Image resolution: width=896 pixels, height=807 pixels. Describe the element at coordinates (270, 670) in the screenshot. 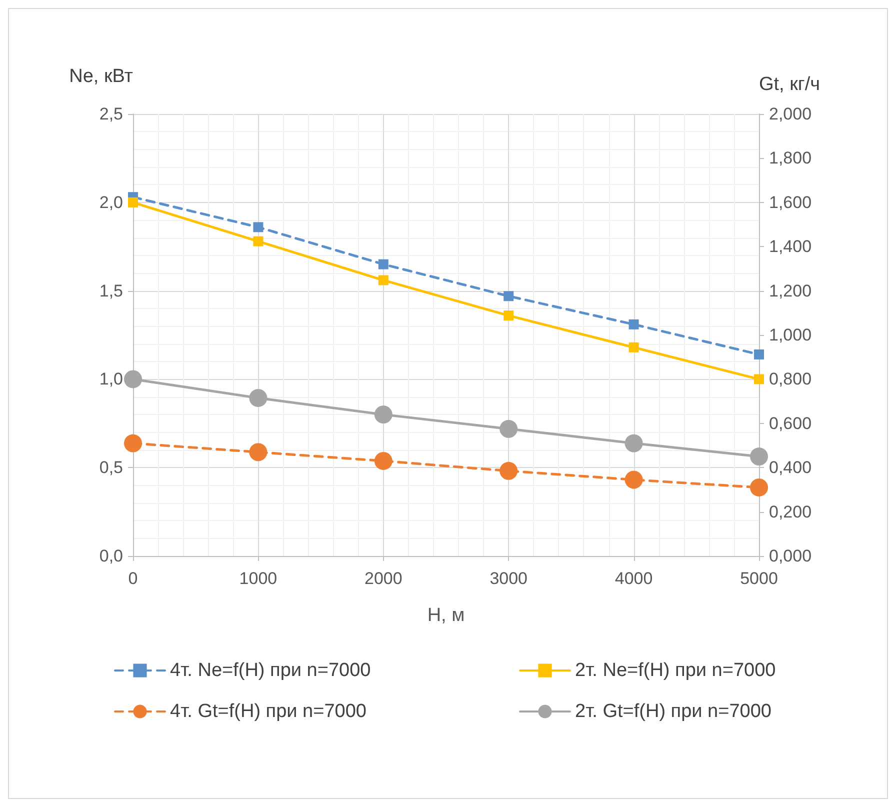

I see `legend-label: 4т. Ne=f(H) при n=7000` at that location.